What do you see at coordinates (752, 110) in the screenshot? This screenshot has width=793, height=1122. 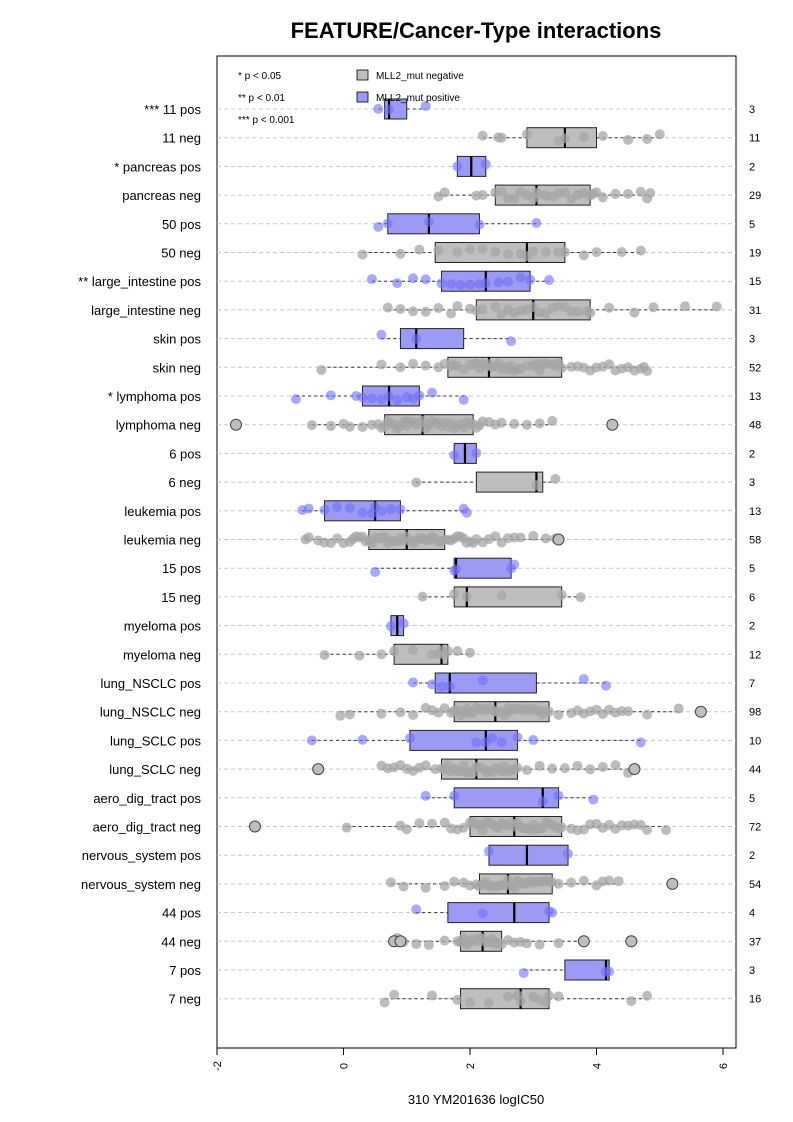 I see `row-count: 3` at bounding box center [752, 110].